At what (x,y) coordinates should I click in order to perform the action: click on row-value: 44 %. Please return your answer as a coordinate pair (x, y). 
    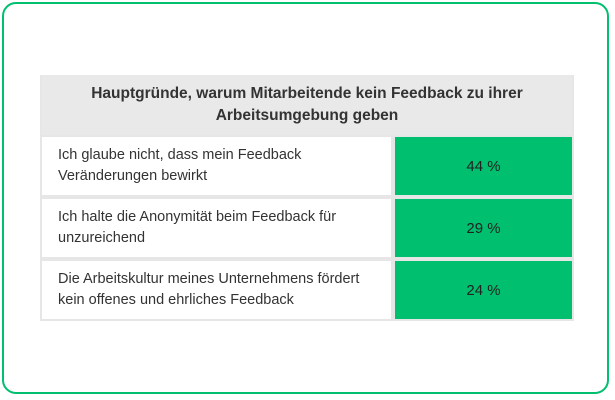
    Looking at the image, I should click on (483, 166).